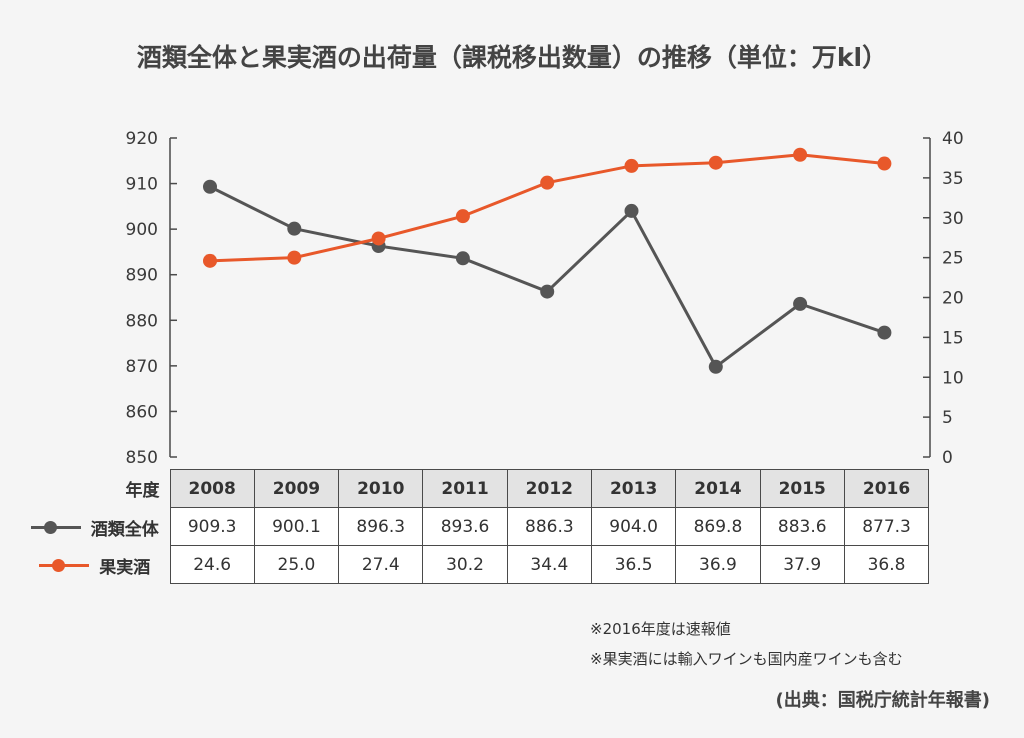 This screenshot has width=1024, height=738. Describe the element at coordinates (953, 219) in the screenshot. I see `right-tick-label: 30` at that location.